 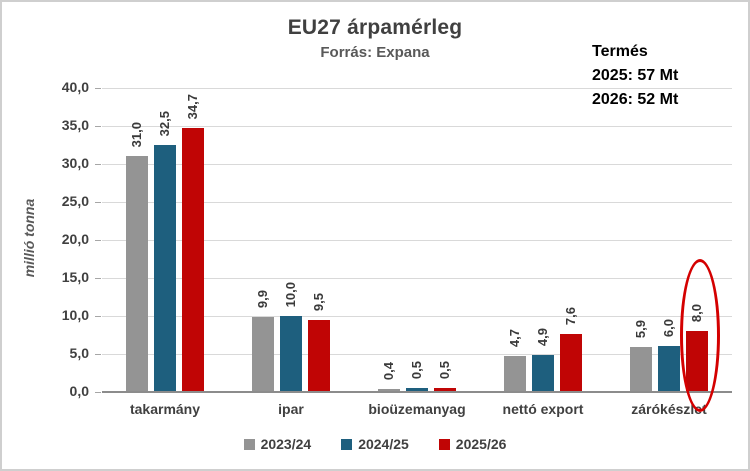 What do you see at coordinates (388, 370) in the screenshot?
I see `bar-value-label: 0,4` at bounding box center [388, 370].